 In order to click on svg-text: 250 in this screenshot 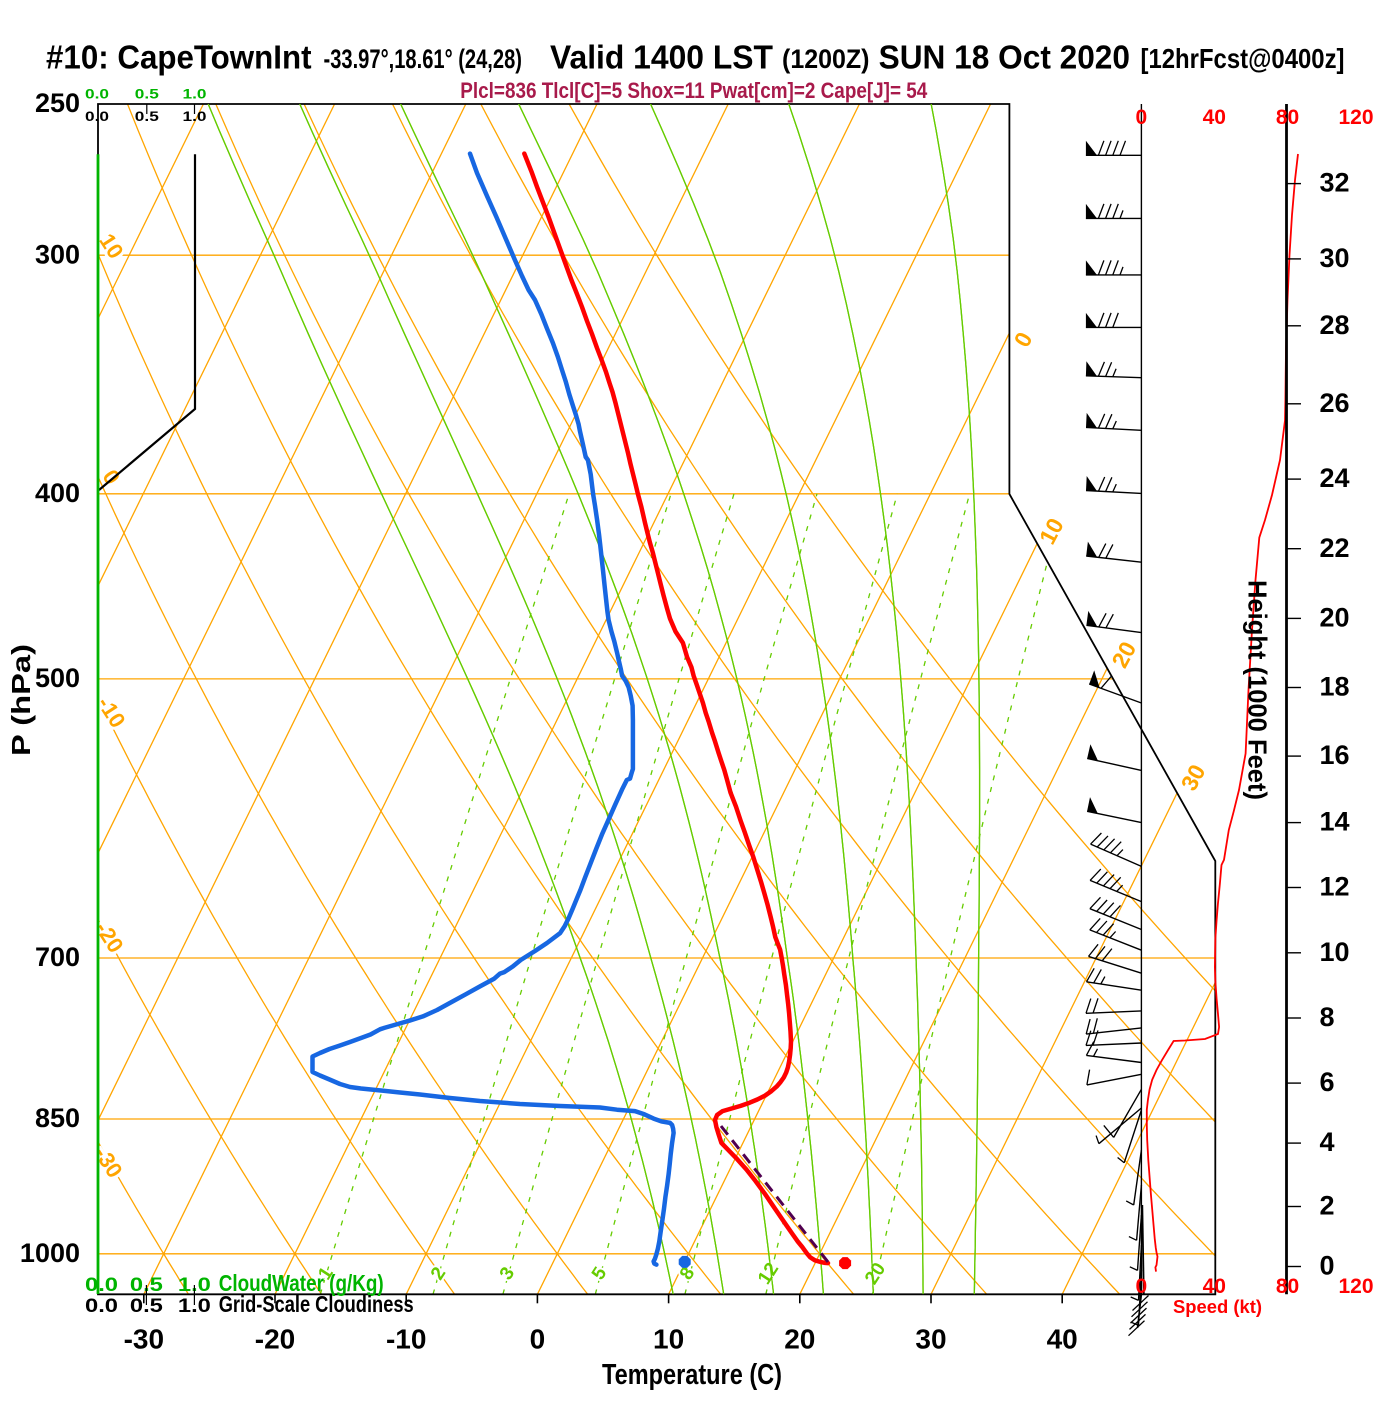, I will do `click(57, 103)`.